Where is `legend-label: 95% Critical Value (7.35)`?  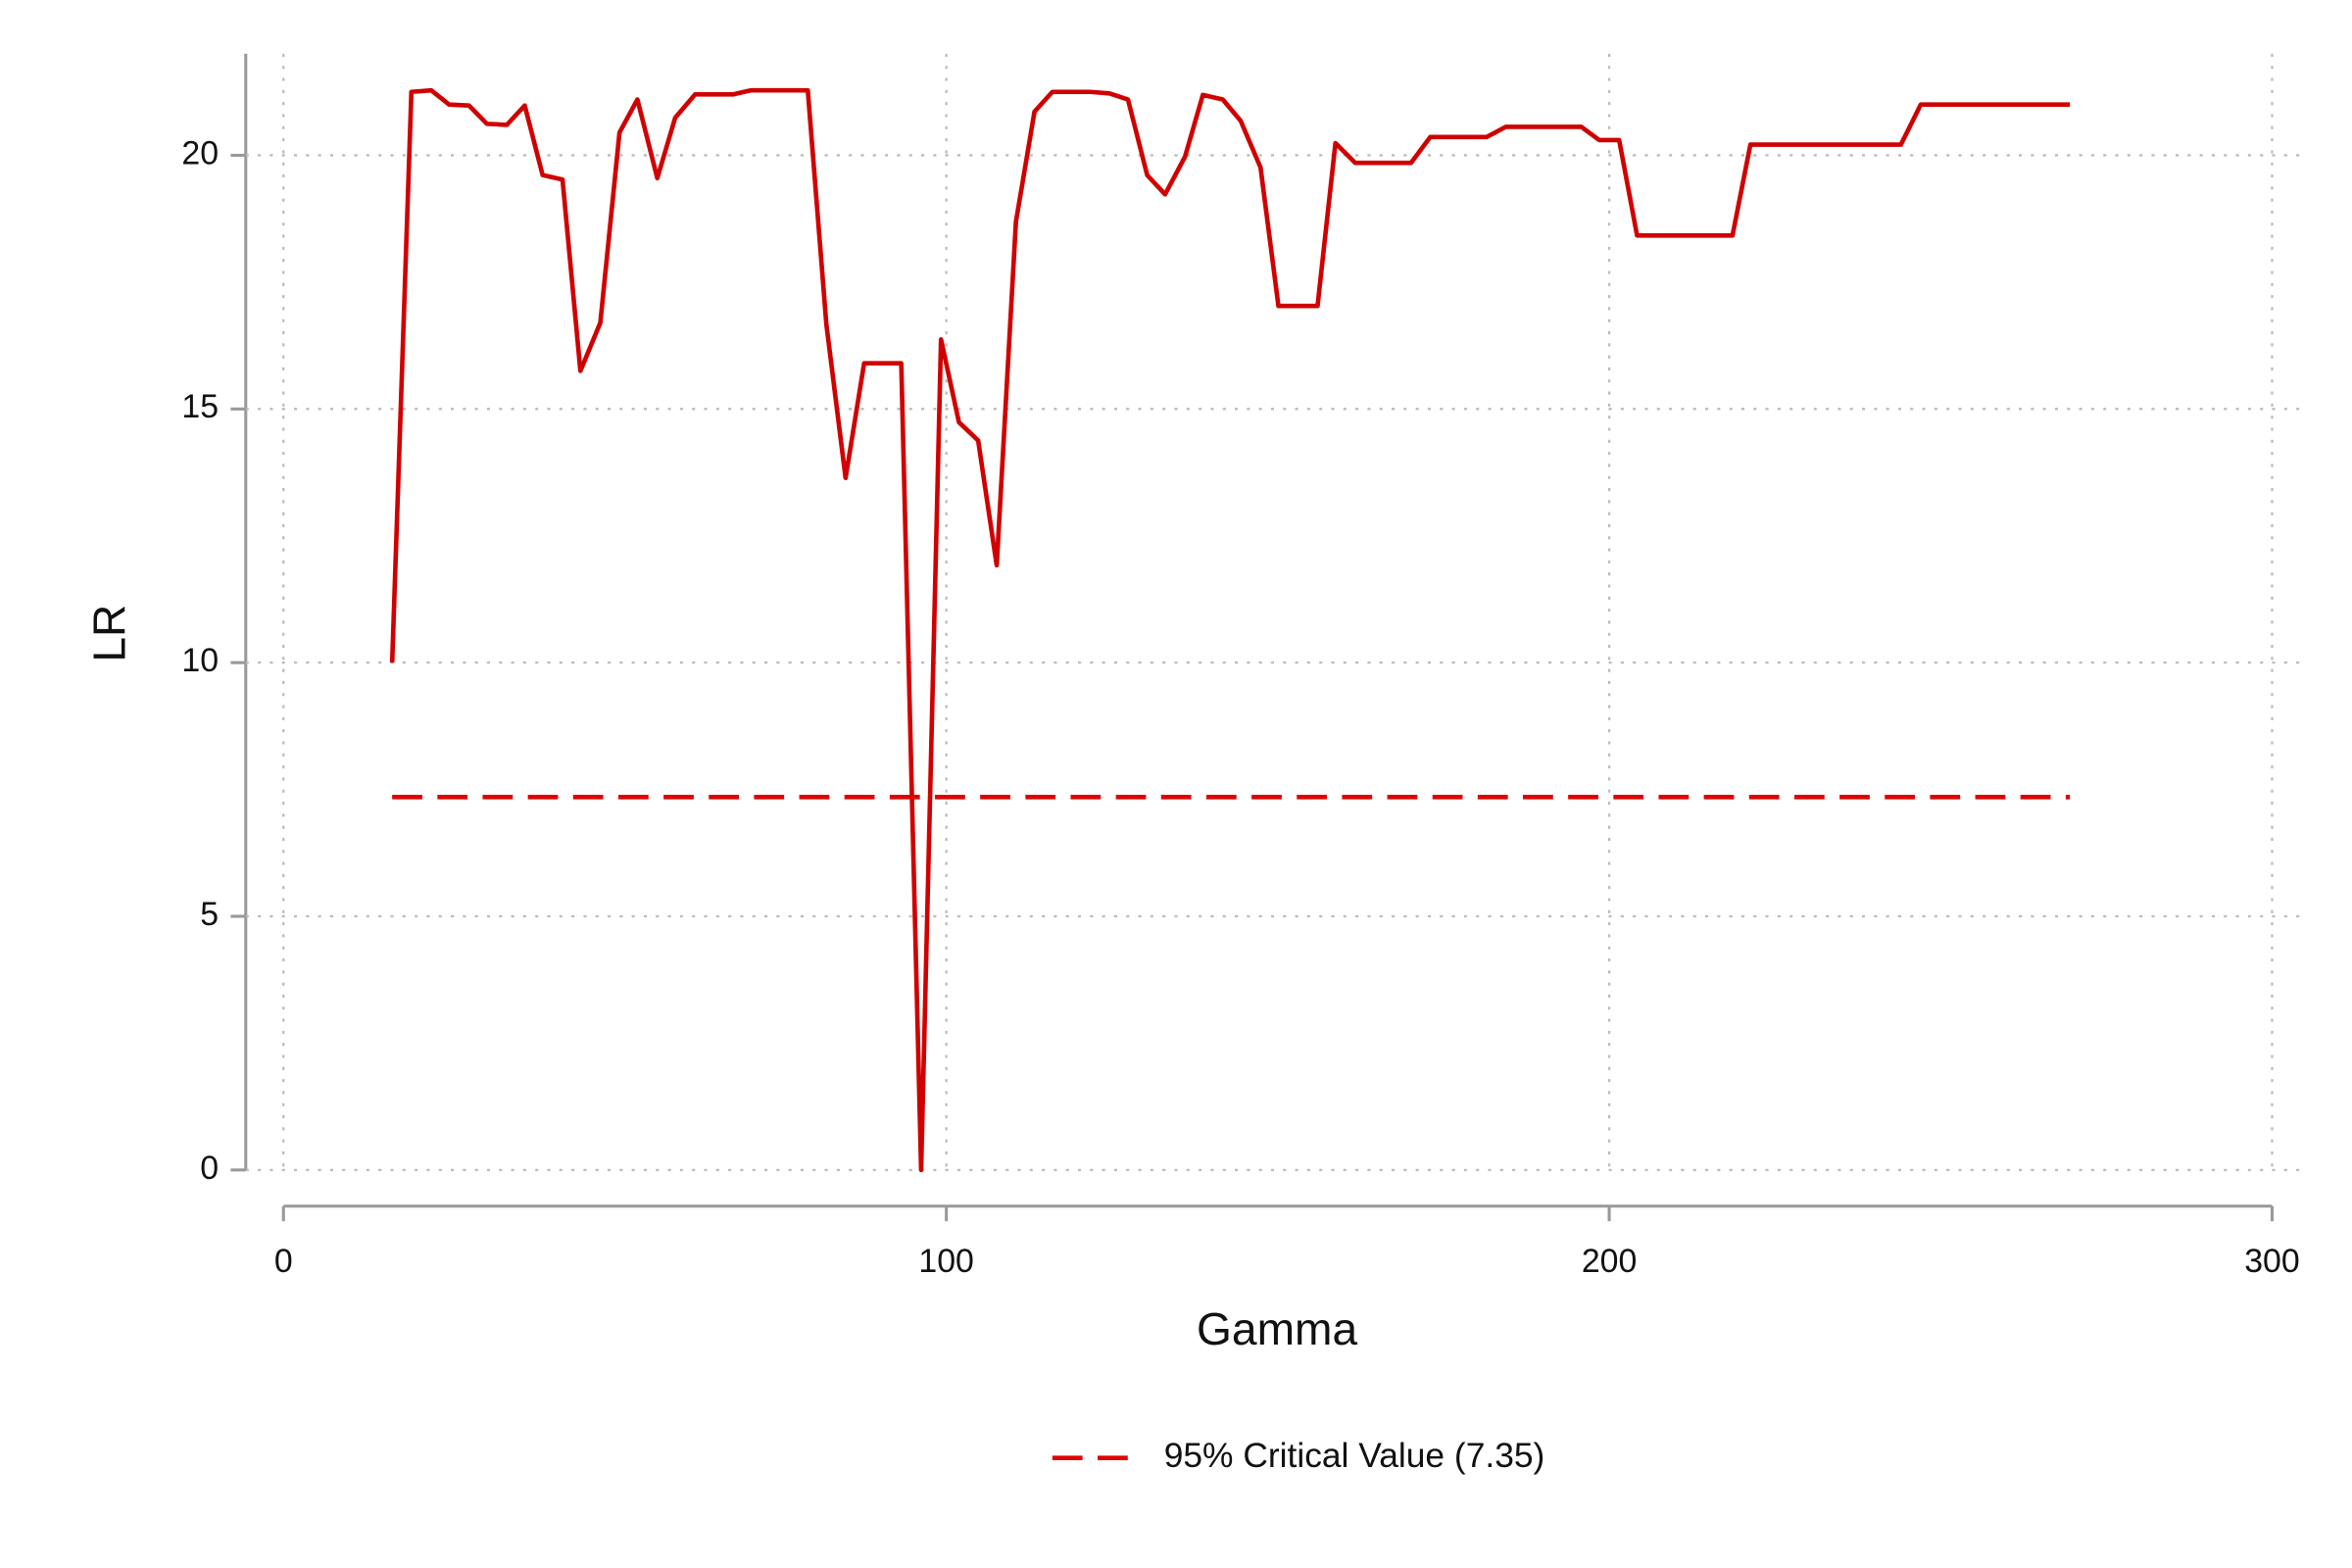 legend-label: 95% Critical Value (7.35) is located at coordinates (1354, 1456).